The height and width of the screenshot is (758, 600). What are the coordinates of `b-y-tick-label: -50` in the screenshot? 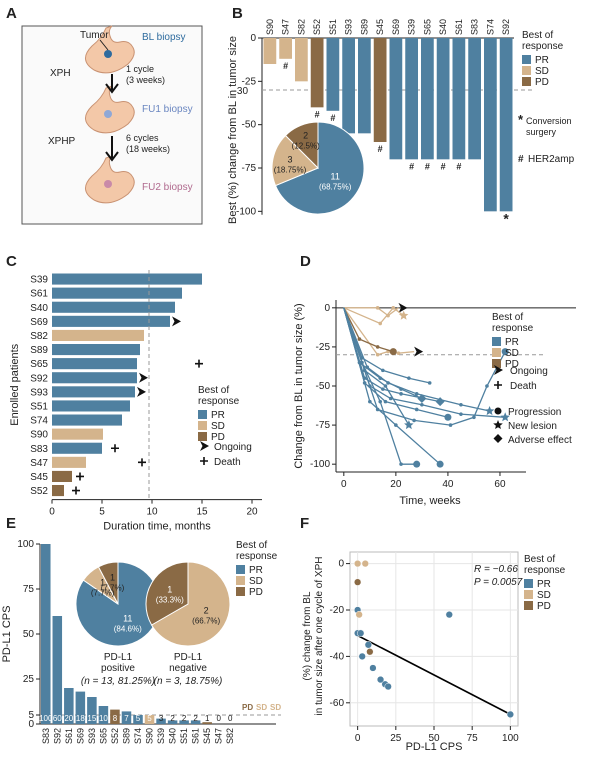 It's located at (249, 125).